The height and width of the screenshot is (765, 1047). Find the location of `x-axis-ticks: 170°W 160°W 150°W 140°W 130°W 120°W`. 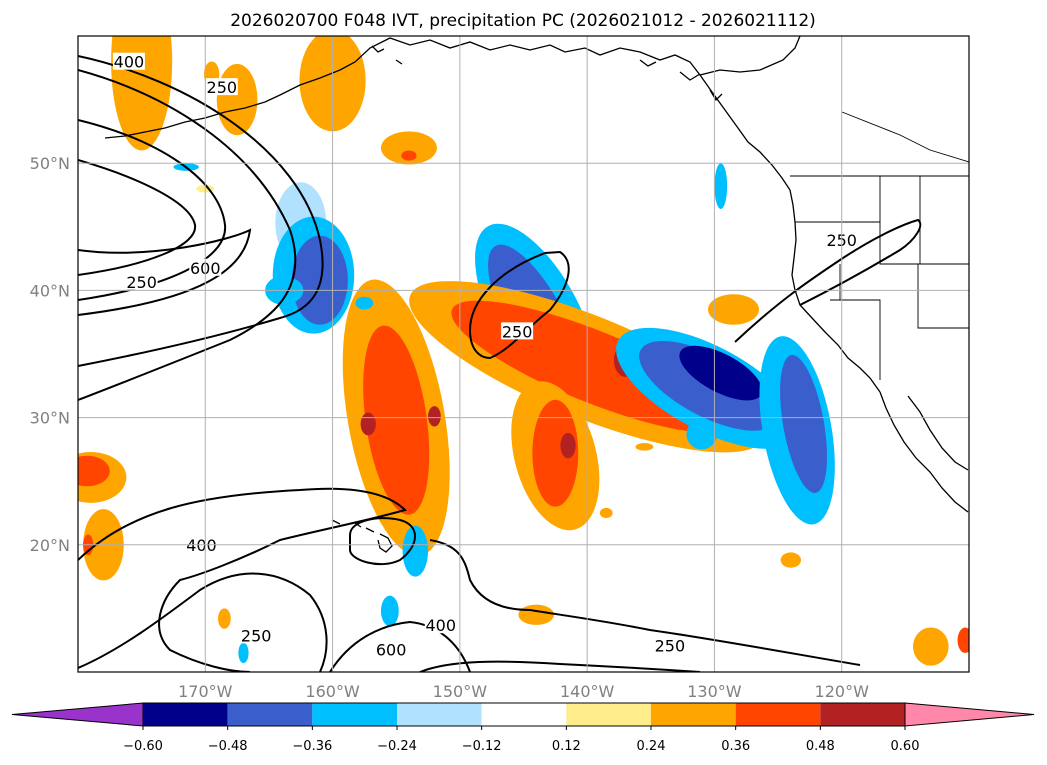

x-axis-ticks: 170°W 160°W 150°W 140°W 130°W 120°W is located at coordinates (523, 691).